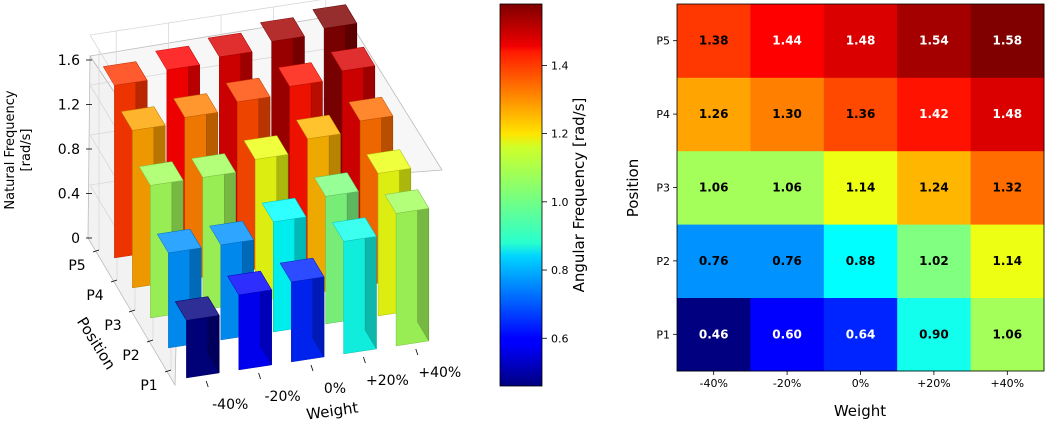  Describe the element at coordinates (633, 188) in the screenshot. I see `heatmap-y-label: Position` at that location.